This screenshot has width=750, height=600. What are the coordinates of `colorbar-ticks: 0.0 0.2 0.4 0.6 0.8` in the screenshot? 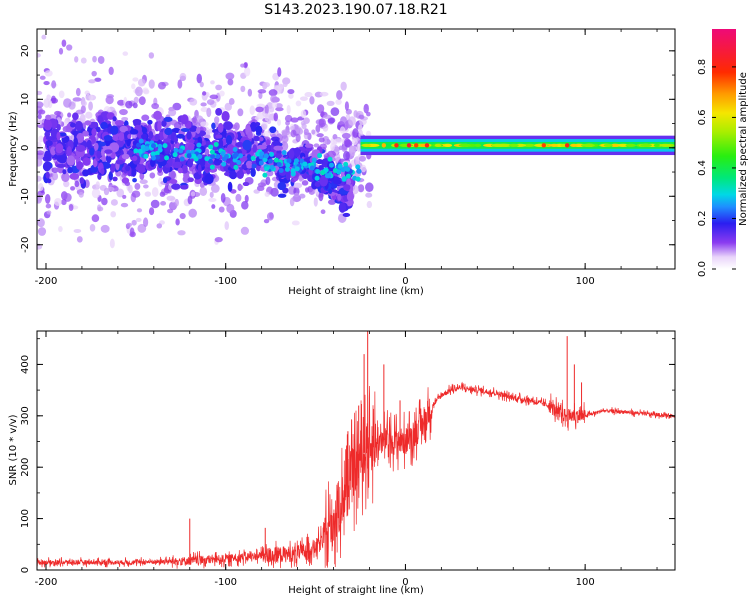 It's located at (716, 168).